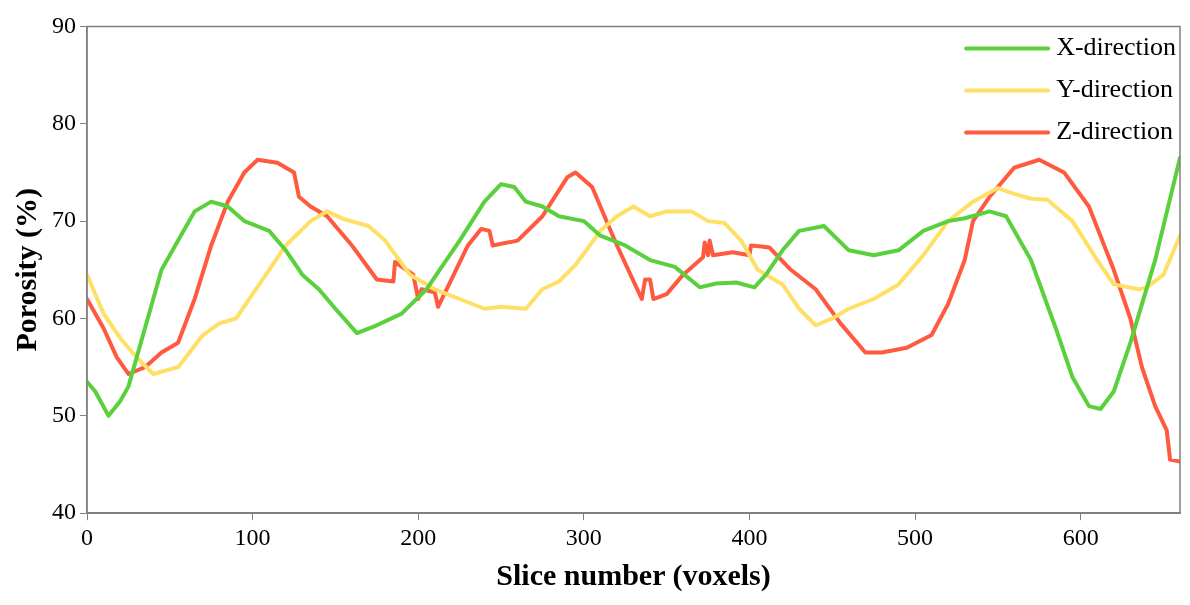 Image resolution: width=1190 pixels, height=605 pixels. I want to click on y-tick-label: 80, so click(64, 122).